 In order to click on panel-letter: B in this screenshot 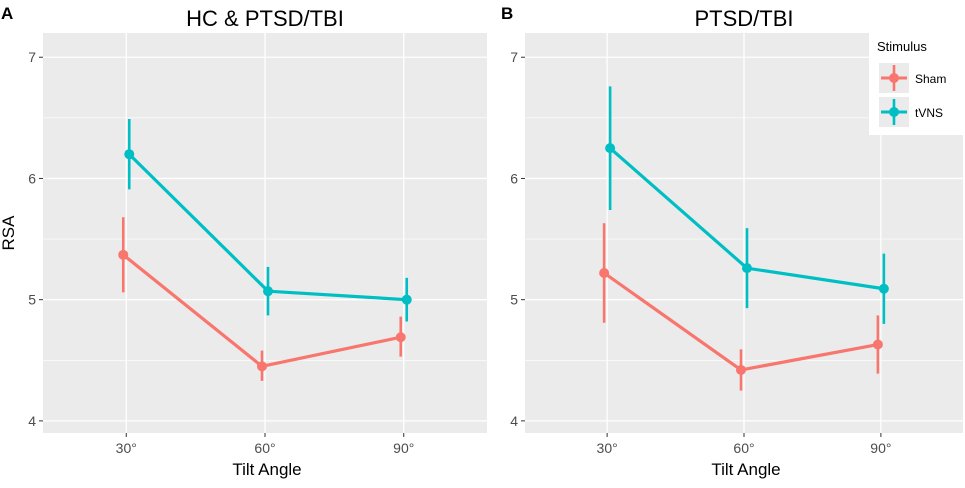, I will do `click(507, 13)`.